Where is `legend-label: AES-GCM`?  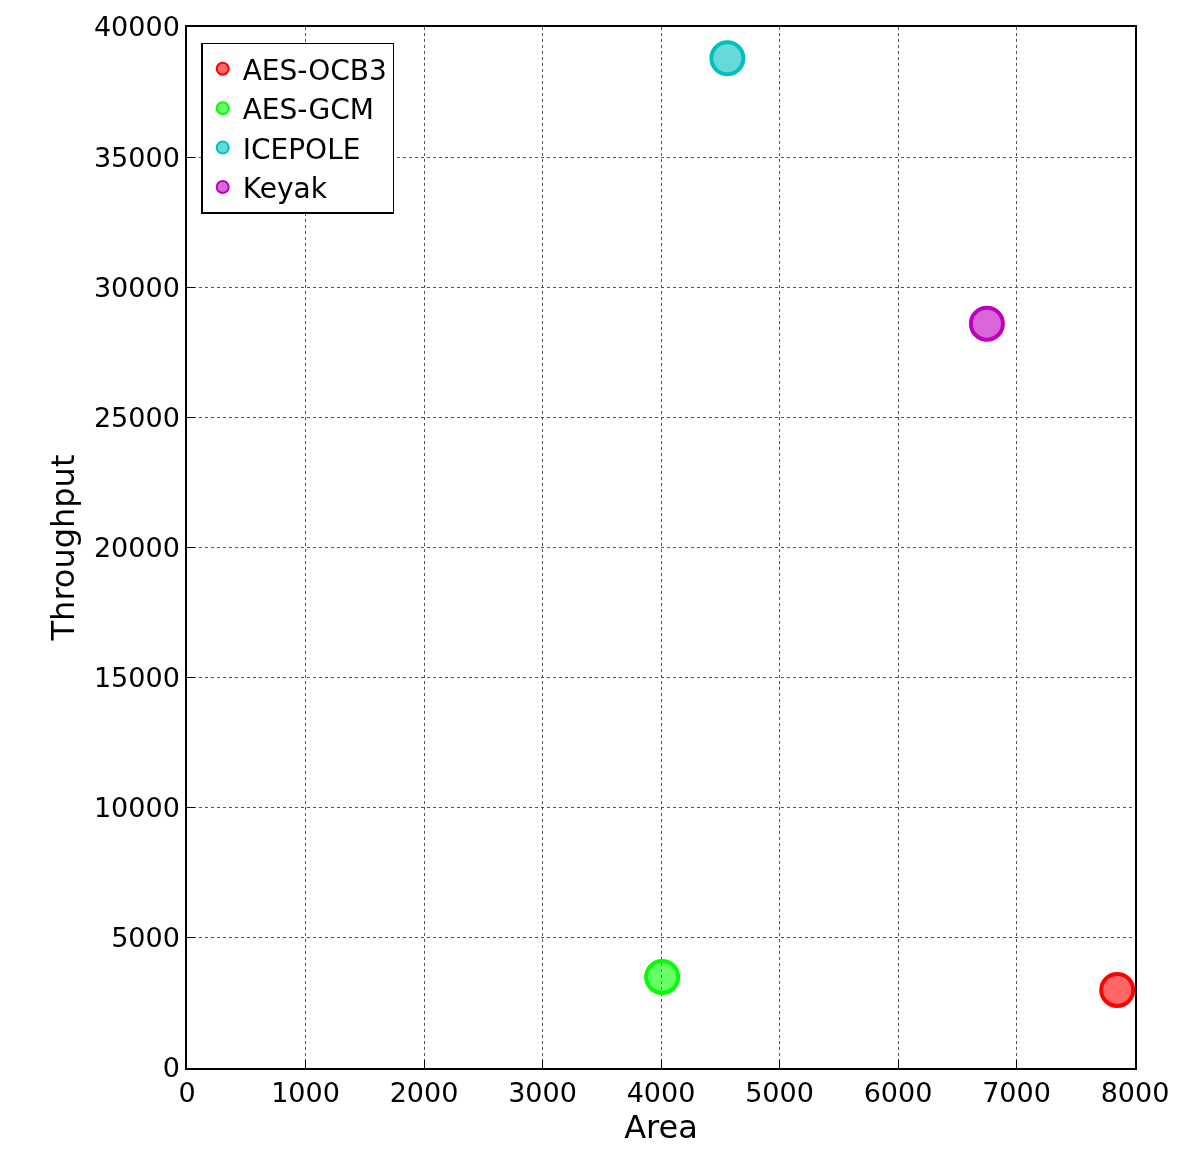
legend-label: AES-GCM is located at coordinates (308, 110).